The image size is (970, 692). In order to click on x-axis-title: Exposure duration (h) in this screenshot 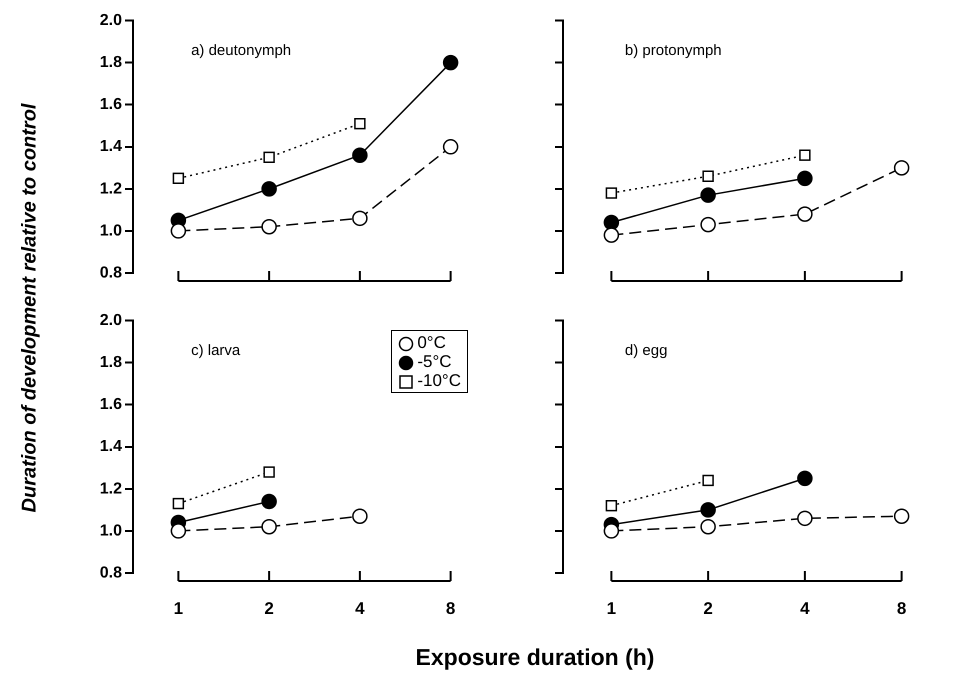, I will do `click(535, 657)`.